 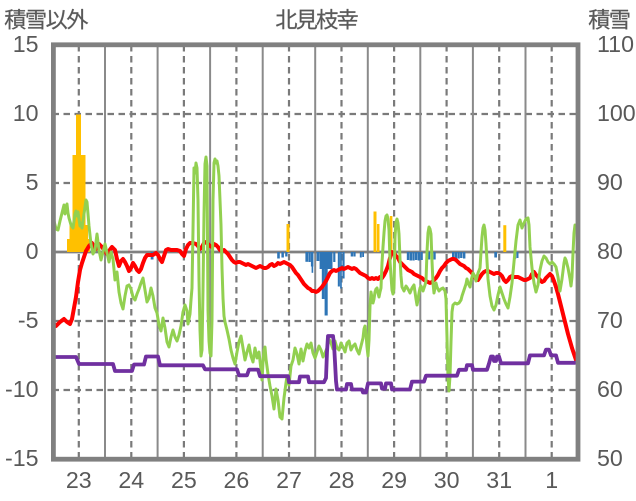 I want to click on svg-text: 27, so click(x=289, y=480).